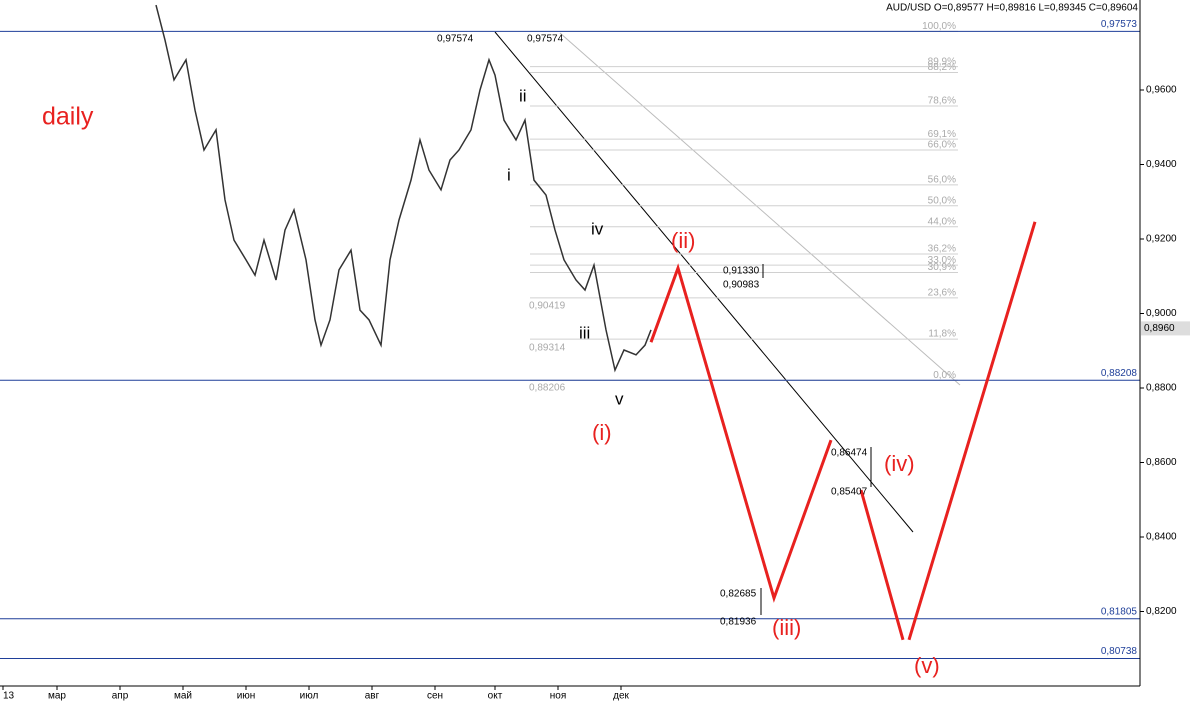  I want to click on fib-label: 36,2%, so click(942, 249).